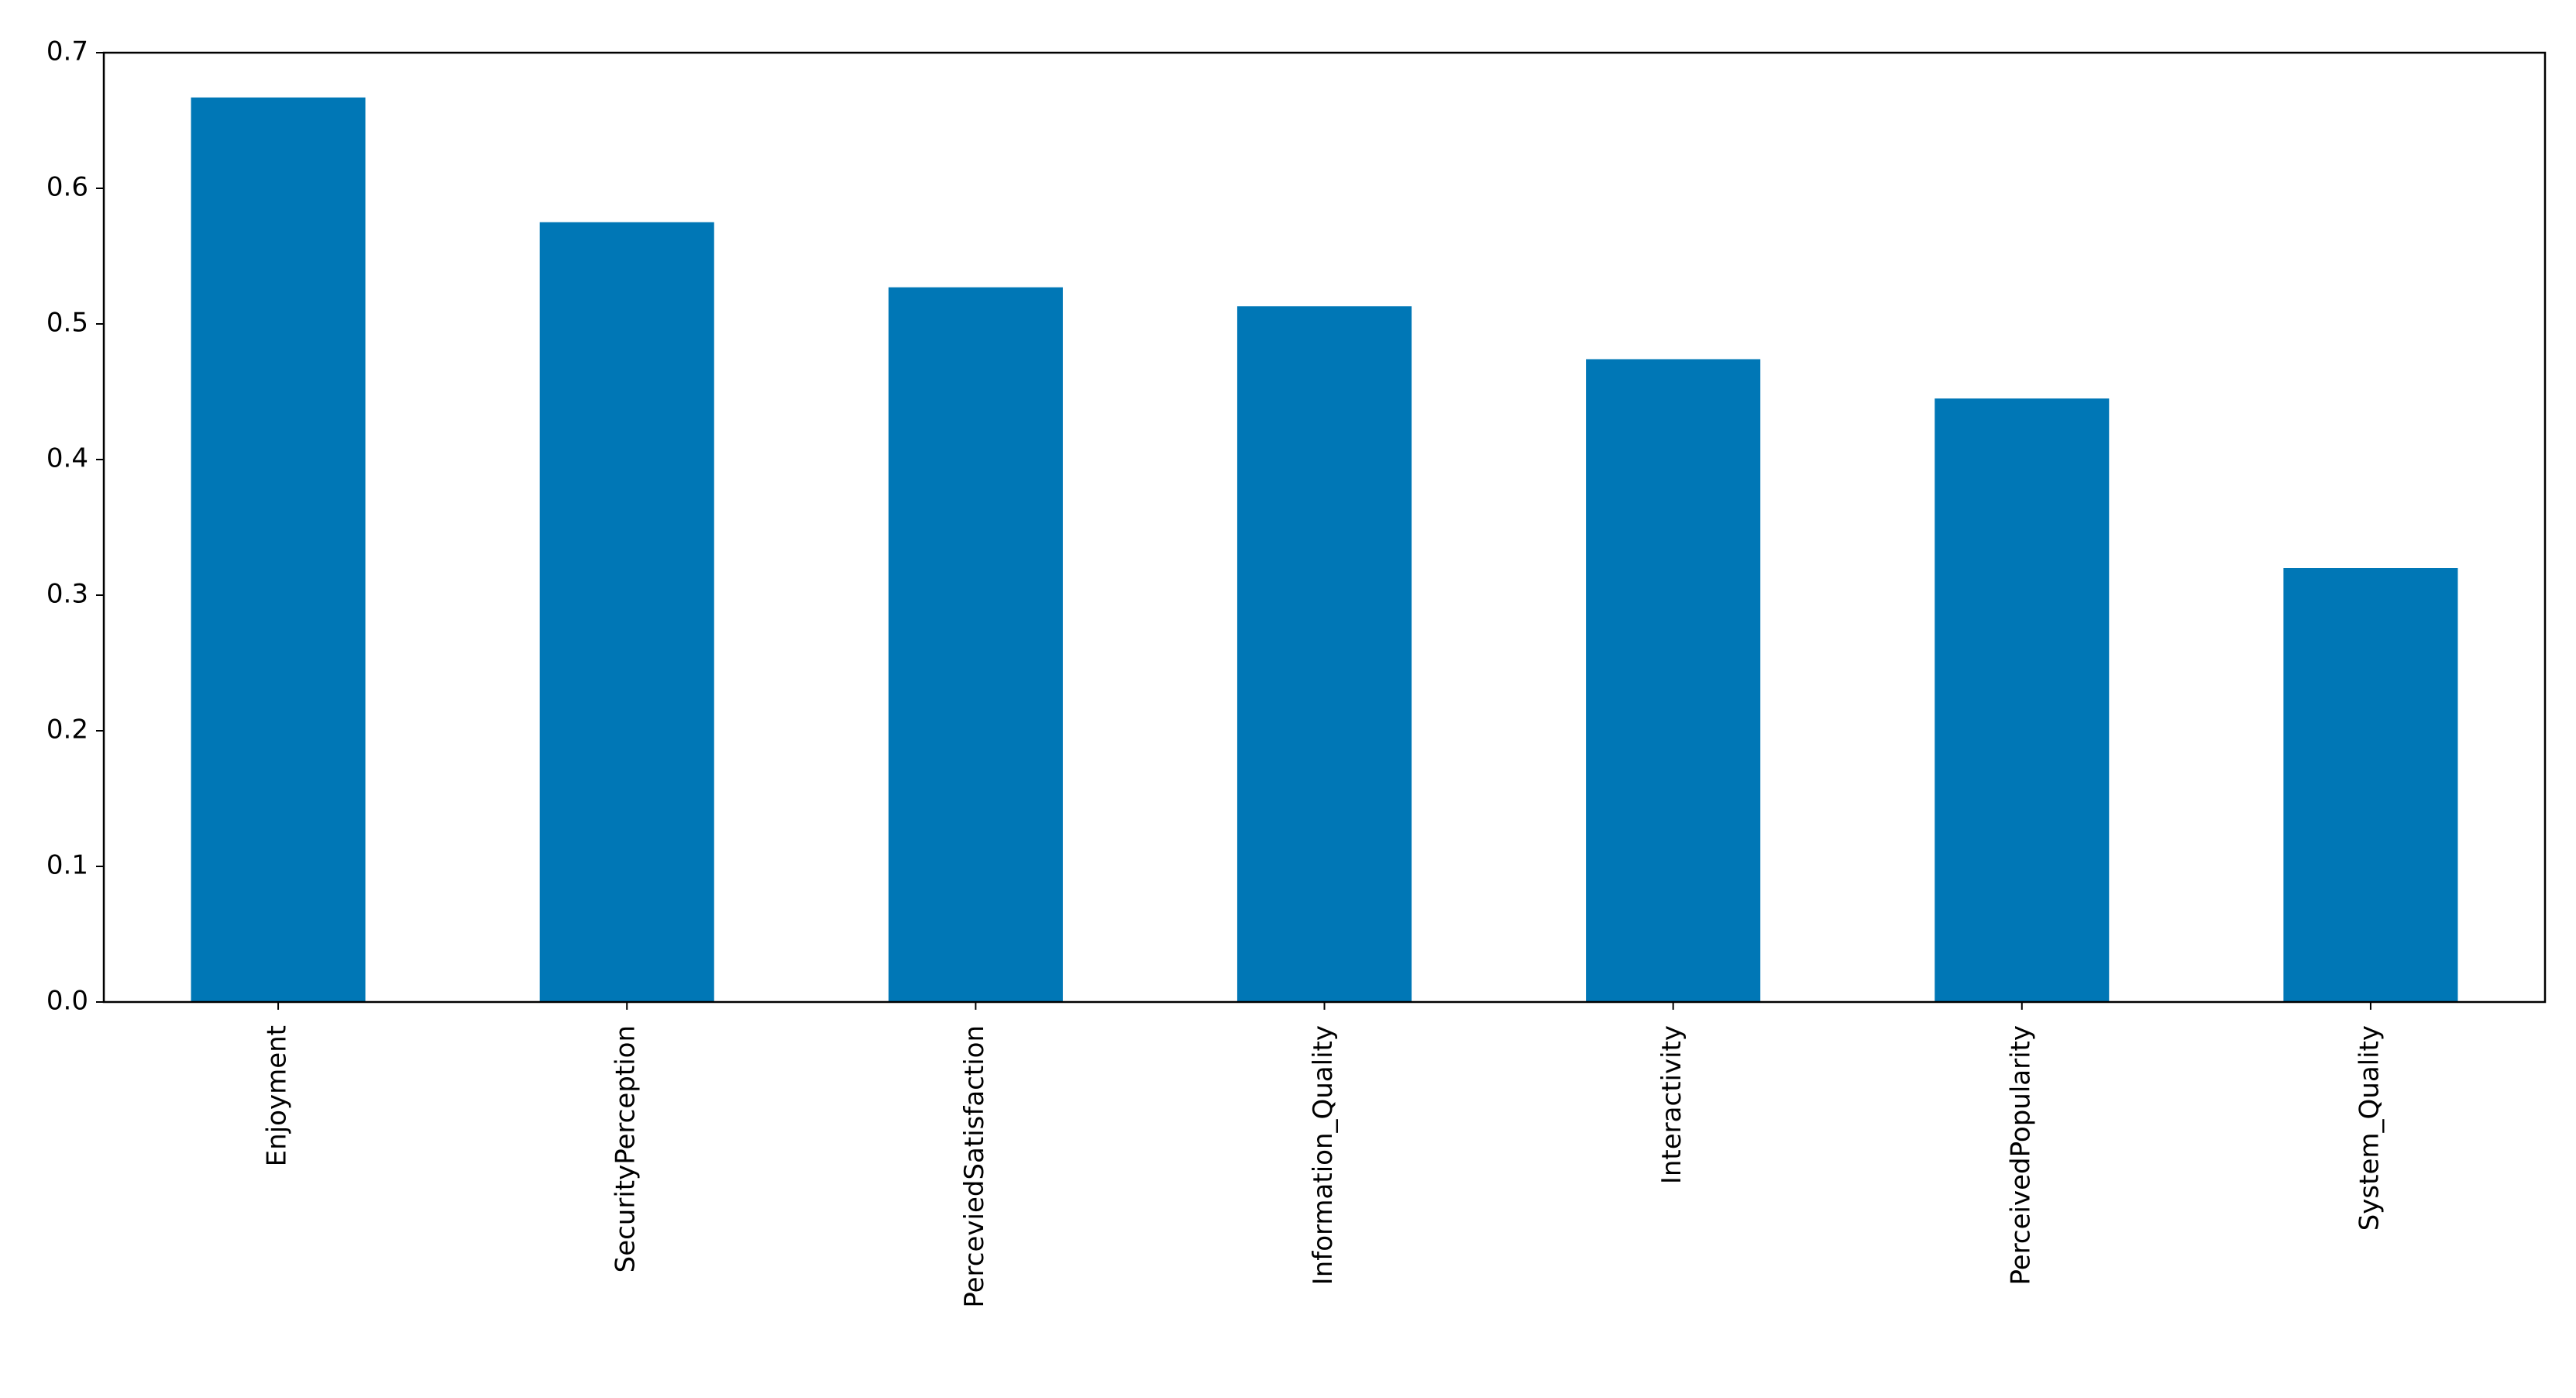 The image size is (2576, 1398). I want to click on y-tick-label: 0.0, so click(67, 1001).